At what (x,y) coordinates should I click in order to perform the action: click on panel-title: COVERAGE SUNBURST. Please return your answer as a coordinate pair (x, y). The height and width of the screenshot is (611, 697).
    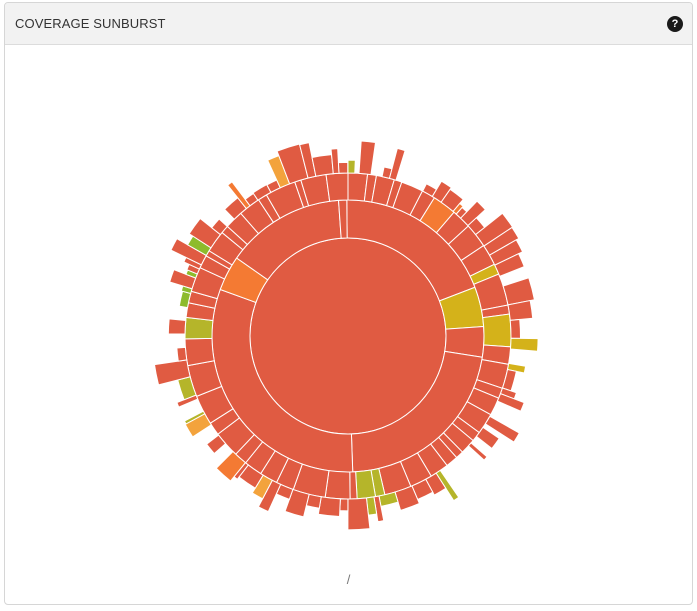
    Looking at the image, I should click on (90, 23).